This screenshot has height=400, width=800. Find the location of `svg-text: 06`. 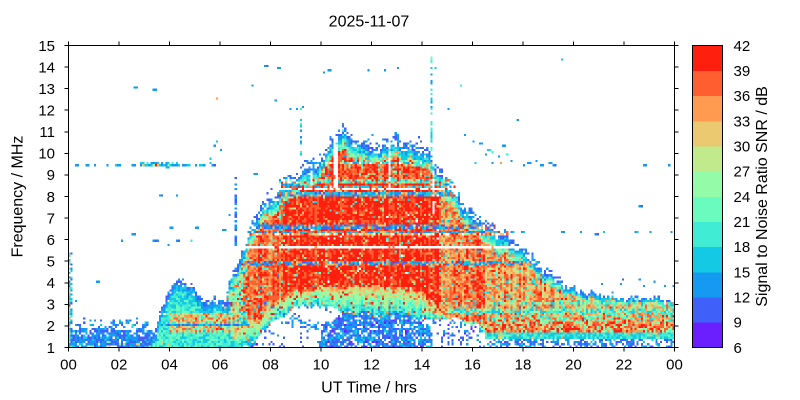

svg-text: 06 is located at coordinates (220, 365).